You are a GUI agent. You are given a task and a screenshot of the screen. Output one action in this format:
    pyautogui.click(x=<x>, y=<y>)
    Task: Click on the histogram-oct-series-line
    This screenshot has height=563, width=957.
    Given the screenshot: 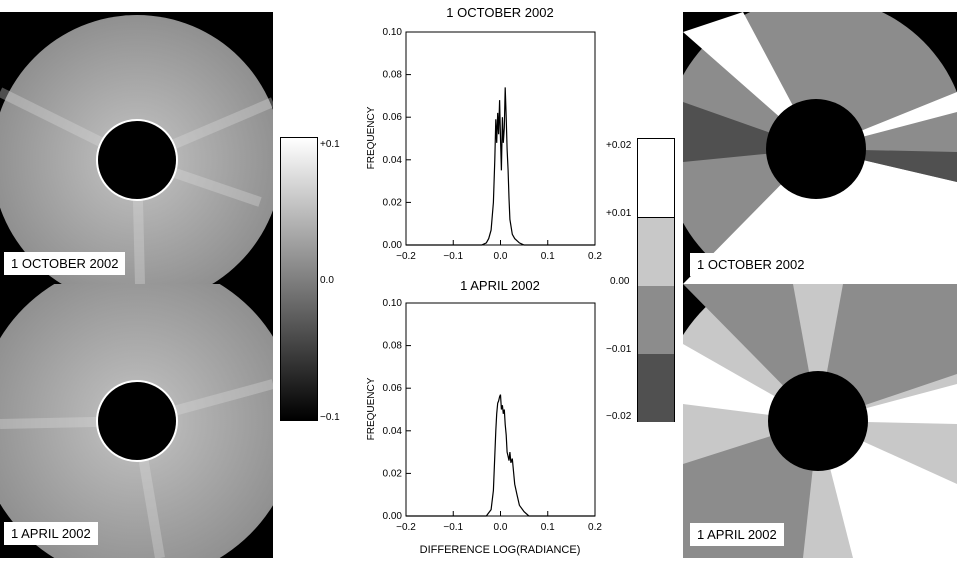 What is the action you would take?
    pyautogui.click(x=500, y=166)
    